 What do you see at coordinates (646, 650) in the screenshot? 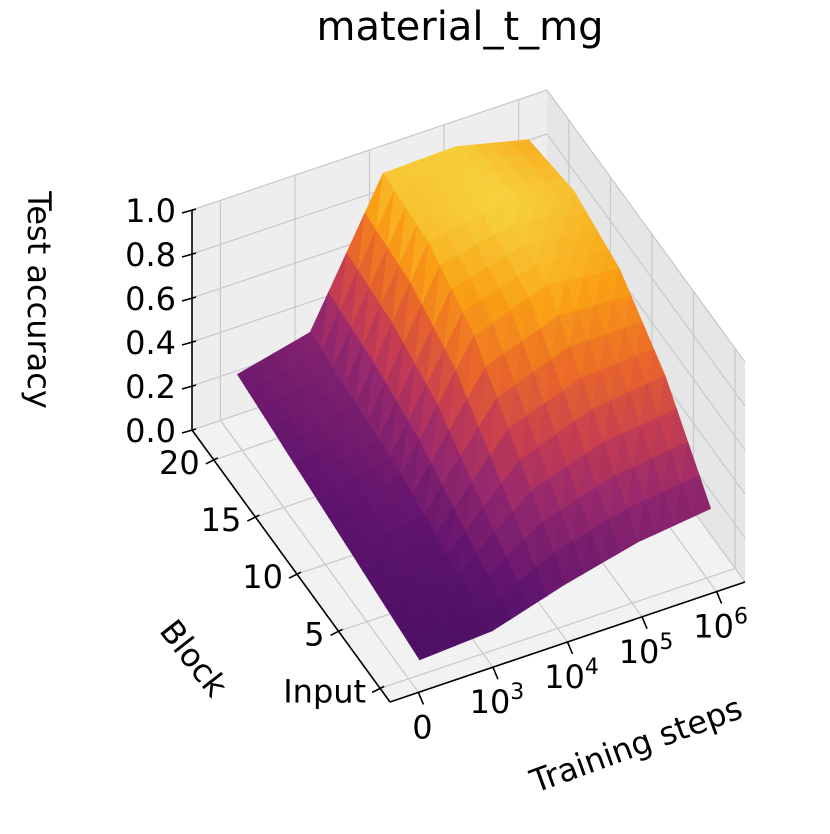
I see `x-tick-label: 10⁵` at bounding box center [646, 650].